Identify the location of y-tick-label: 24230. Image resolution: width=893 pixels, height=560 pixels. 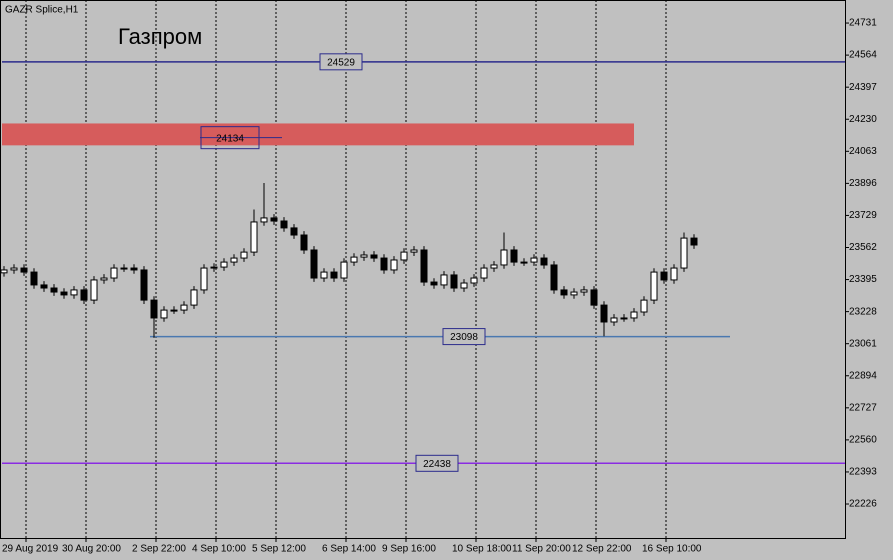
(863, 119).